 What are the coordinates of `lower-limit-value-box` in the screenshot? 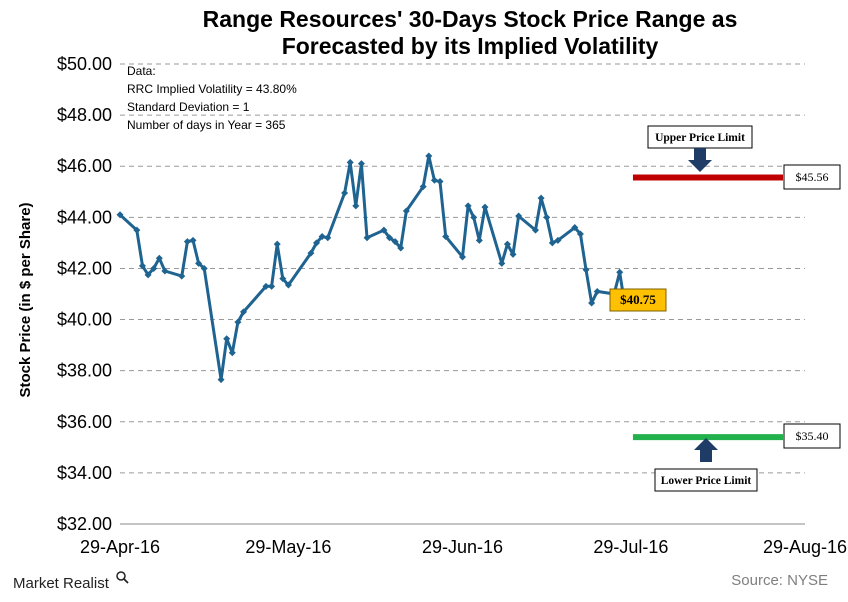 It's located at (812, 436).